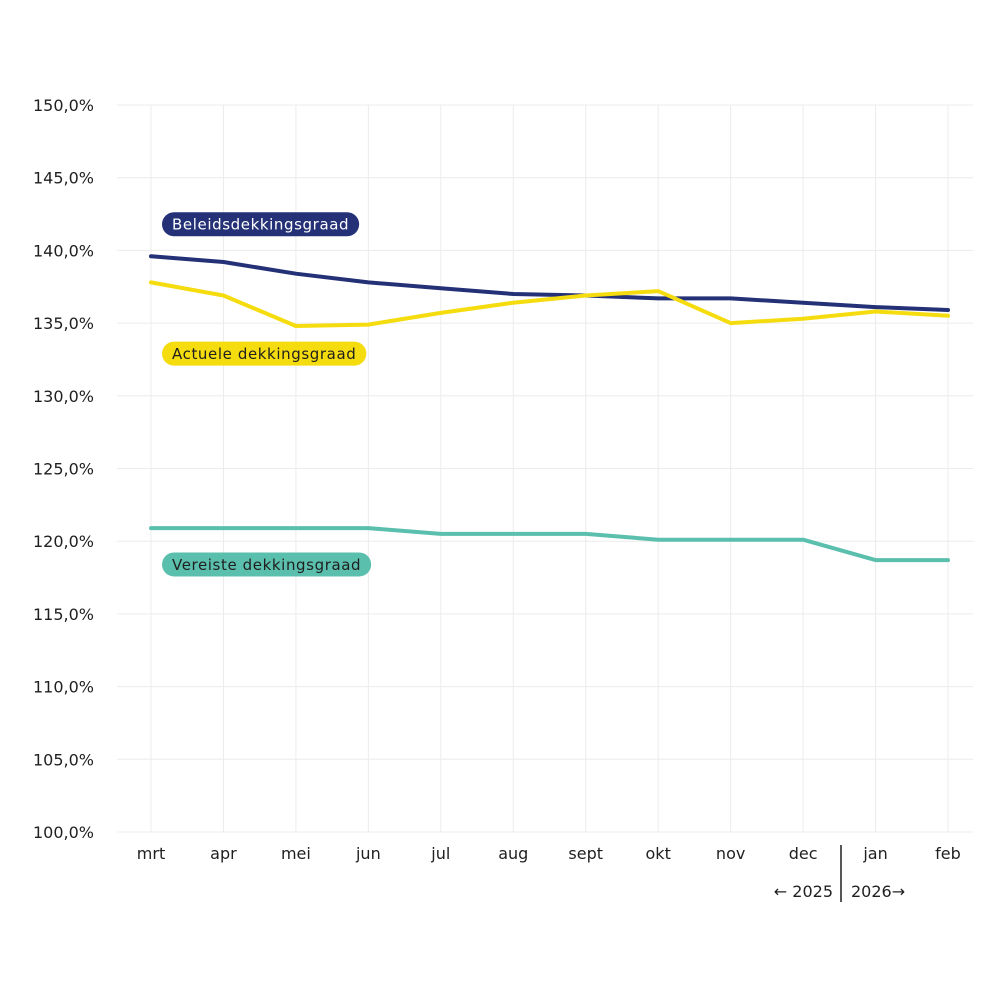 This screenshot has height=1000, width=1000. Describe the element at coordinates (585, 853) in the screenshot. I see `x-tick-label: sept` at that location.